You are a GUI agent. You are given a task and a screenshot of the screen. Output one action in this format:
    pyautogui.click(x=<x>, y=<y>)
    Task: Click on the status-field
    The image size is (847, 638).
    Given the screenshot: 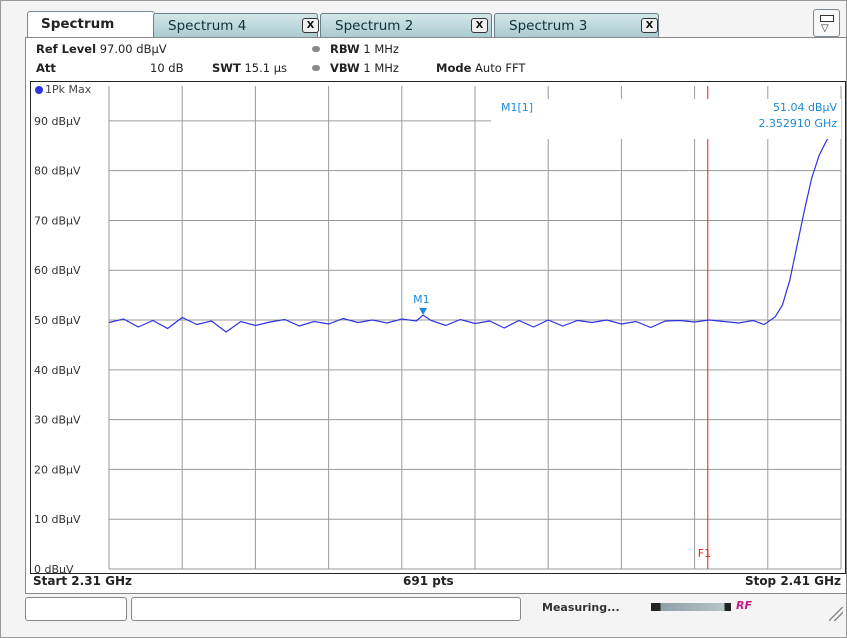 What is the action you would take?
    pyautogui.click(x=76, y=609)
    